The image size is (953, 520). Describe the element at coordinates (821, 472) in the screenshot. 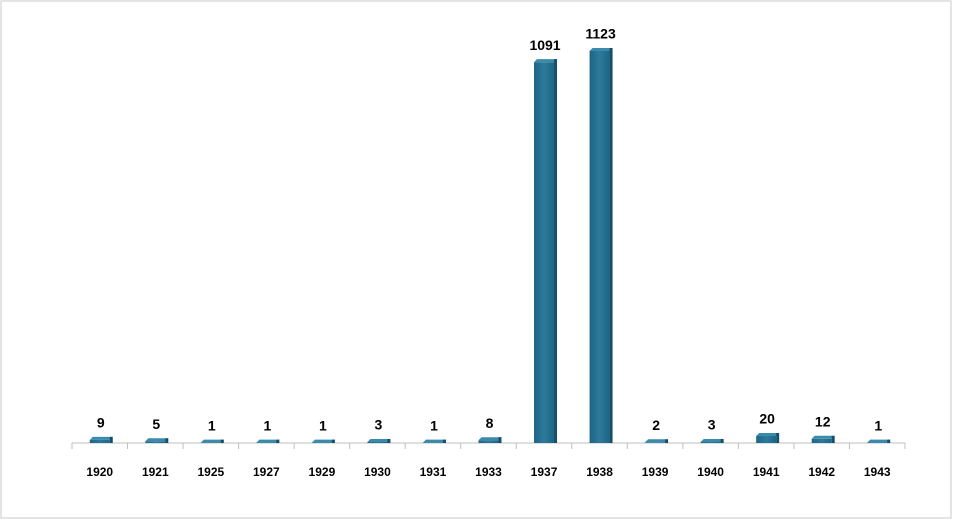

I see `x-tick-label: 1942` at that location.